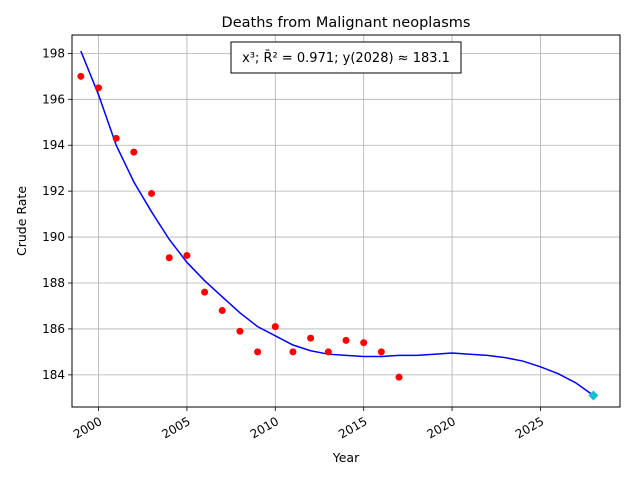 The height and width of the screenshot is (480, 640). I want to click on y-tick-label: 194, so click(53, 145).